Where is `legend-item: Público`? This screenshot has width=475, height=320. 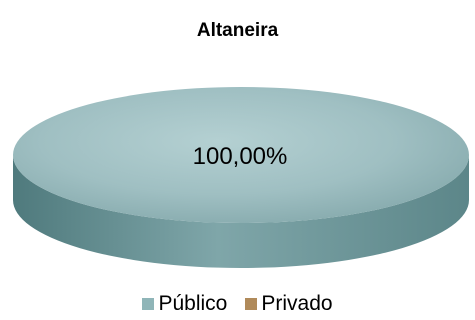 legend-item: Público is located at coordinates (184, 304).